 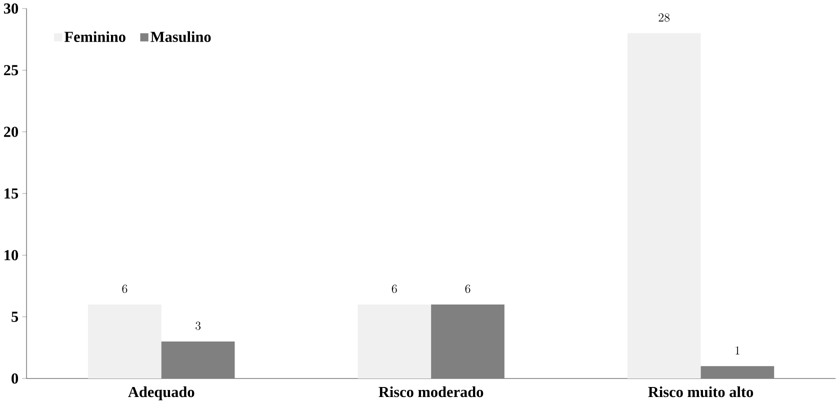 What do you see at coordinates (11, 255) in the screenshot?
I see `y-tick-label: 10` at bounding box center [11, 255].